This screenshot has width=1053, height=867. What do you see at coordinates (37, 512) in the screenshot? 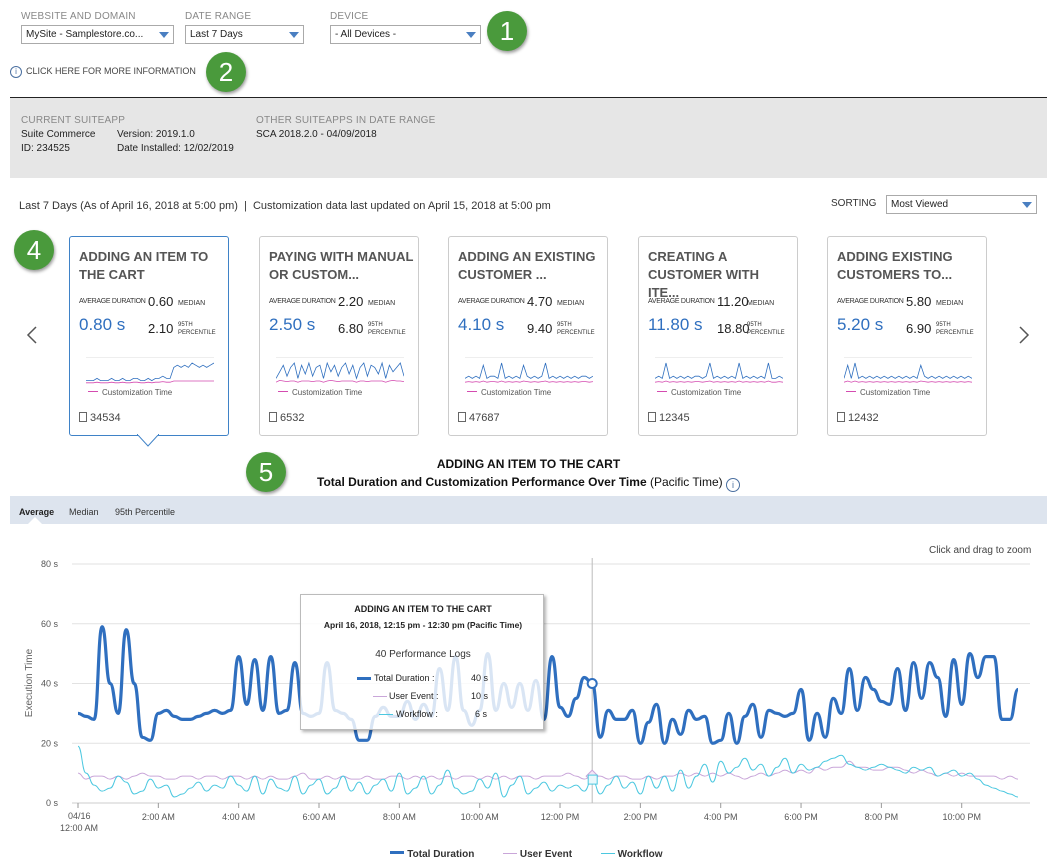
I see `tab-average: Average` at bounding box center [37, 512].